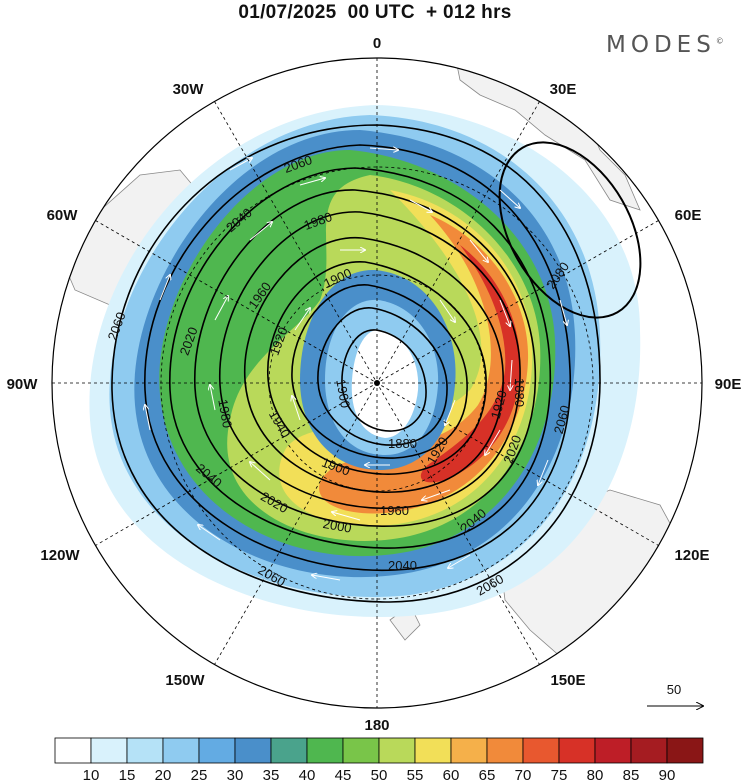 The image size is (750, 782). What do you see at coordinates (674, 689) in the screenshot?
I see `wind-reference-value: 50` at bounding box center [674, 689].